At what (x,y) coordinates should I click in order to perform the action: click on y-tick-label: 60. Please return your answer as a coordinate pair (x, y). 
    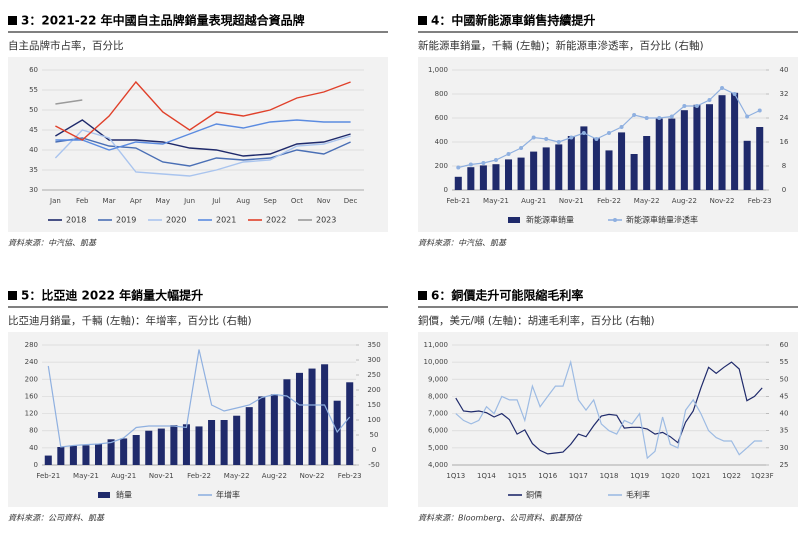
    Looking at the image, I should click on (33, 70).